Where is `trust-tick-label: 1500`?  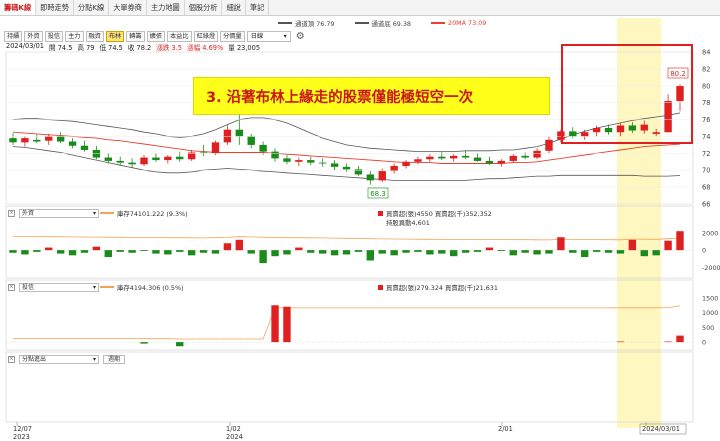 trust-tick-label: 1500 is located at coordinates (710, 298).